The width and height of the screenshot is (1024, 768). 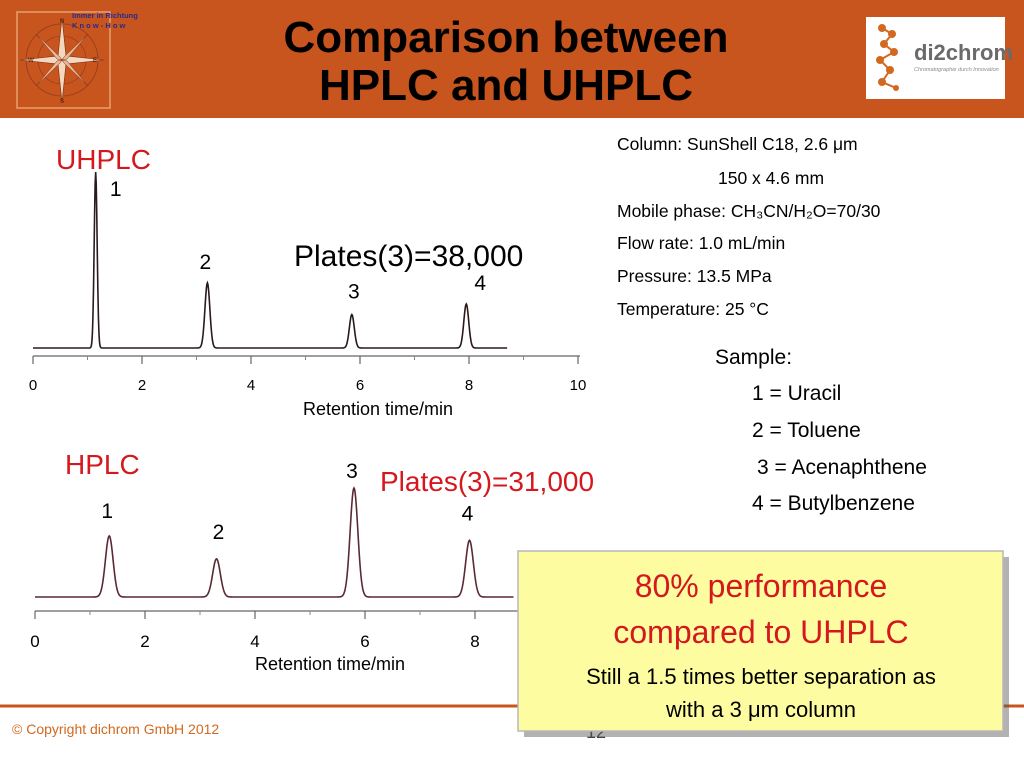 What do you see at coordinates (693, 309) in the screenshot?
I see `condition-temperature: Temperature: 25 °C` at bounding box center [693, 309].